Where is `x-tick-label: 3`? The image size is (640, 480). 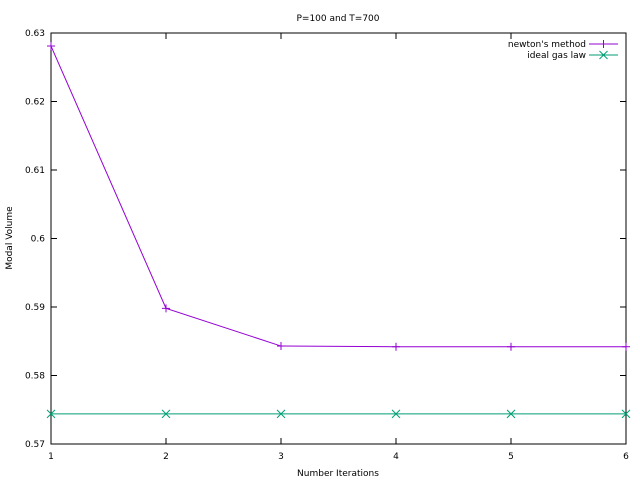 x-tick-label: 3 is located at coordinates (281, 457).